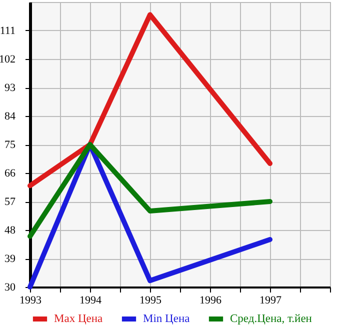 Image resolution: width=345 pixels, height=335 pixels. I want to click on x-tick-label: 1993, so click(31, 300).